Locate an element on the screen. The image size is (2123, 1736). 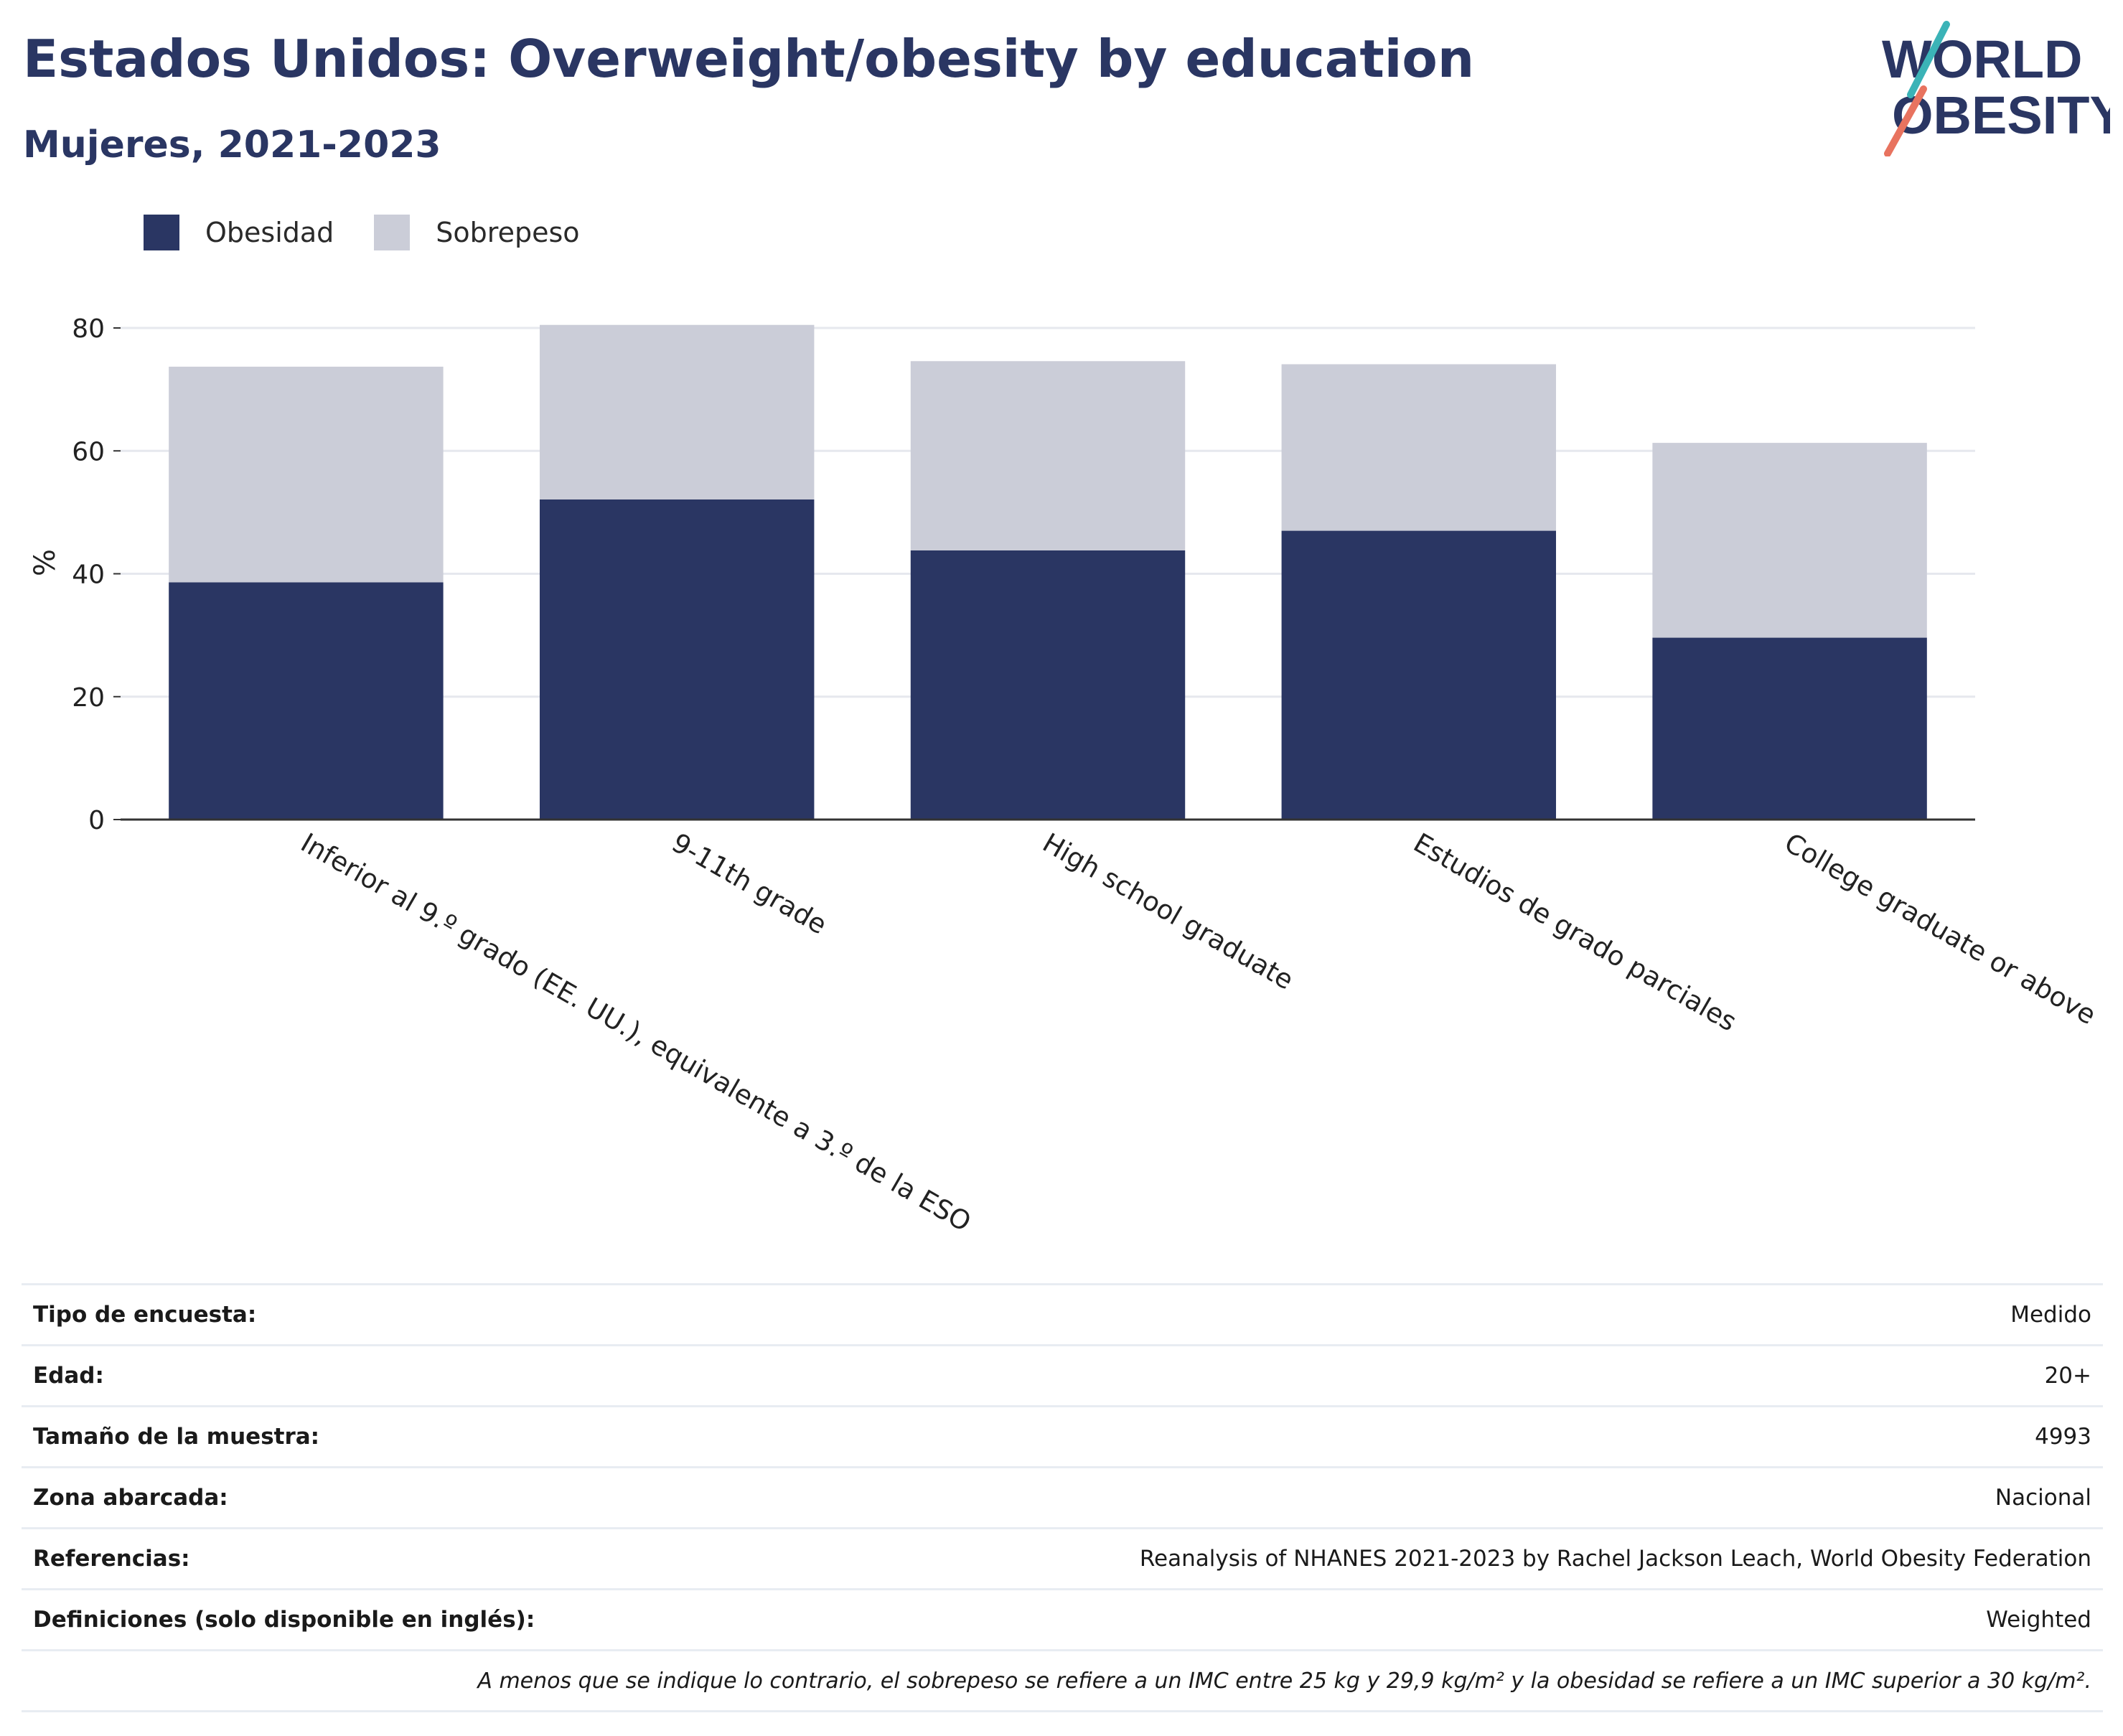
legend-item-obesidad: Obesidad is located at coordinates (239, 232).